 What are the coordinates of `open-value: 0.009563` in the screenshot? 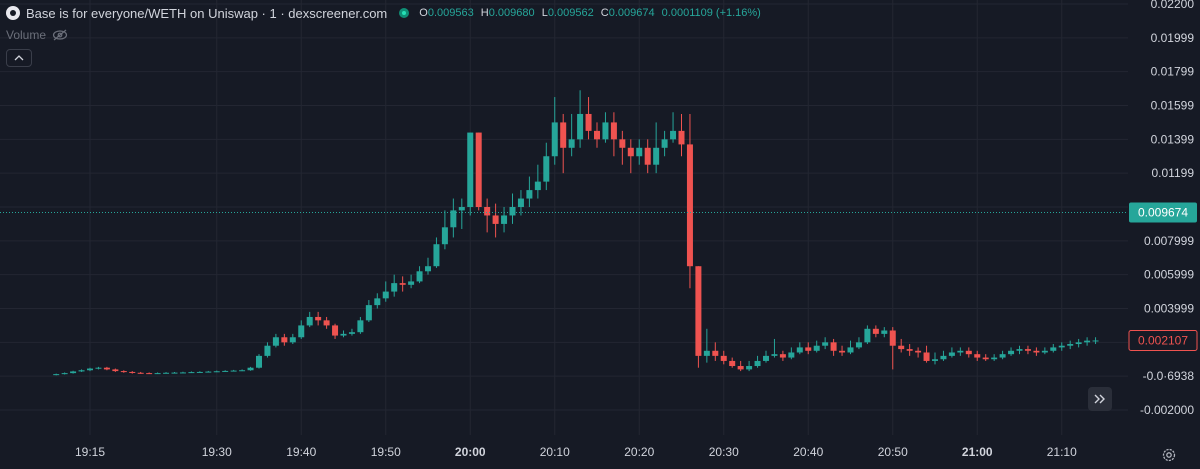 It's located at (450, 13).